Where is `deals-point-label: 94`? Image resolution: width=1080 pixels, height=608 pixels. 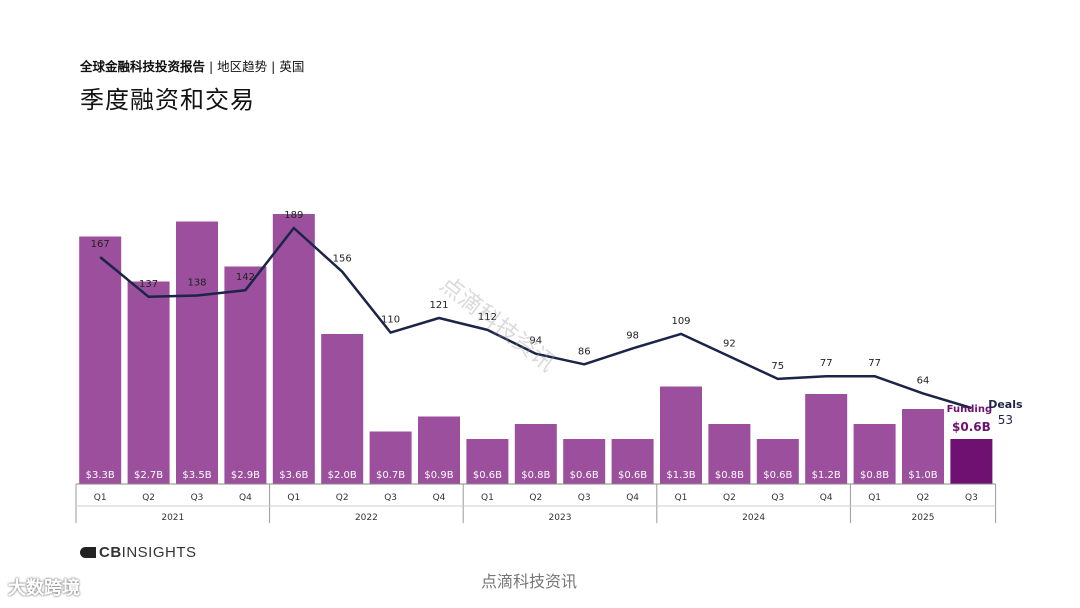 deals-point-label: 94 is located at coordinates (535, 341).